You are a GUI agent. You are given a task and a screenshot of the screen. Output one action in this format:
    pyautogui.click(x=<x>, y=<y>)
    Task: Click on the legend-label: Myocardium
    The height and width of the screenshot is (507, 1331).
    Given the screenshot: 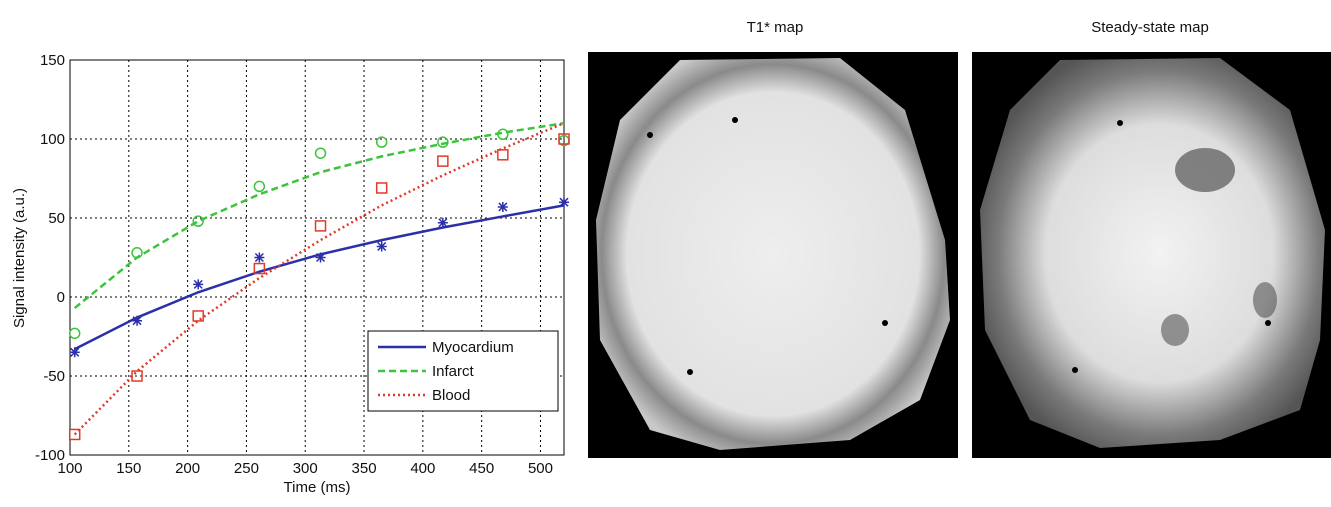 What is the action you would take?
    pyautogui.click(x=473, y=347)
    